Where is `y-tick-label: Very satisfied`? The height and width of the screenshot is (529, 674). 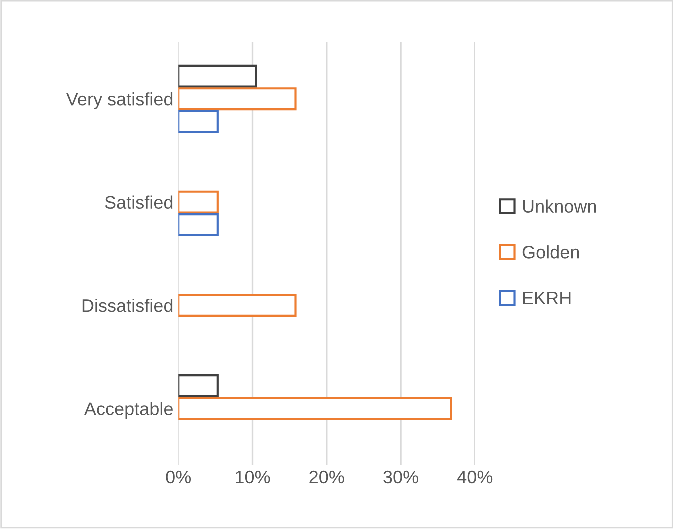
y-tick-label: Very satisfied is located at coordinates (119, 101).